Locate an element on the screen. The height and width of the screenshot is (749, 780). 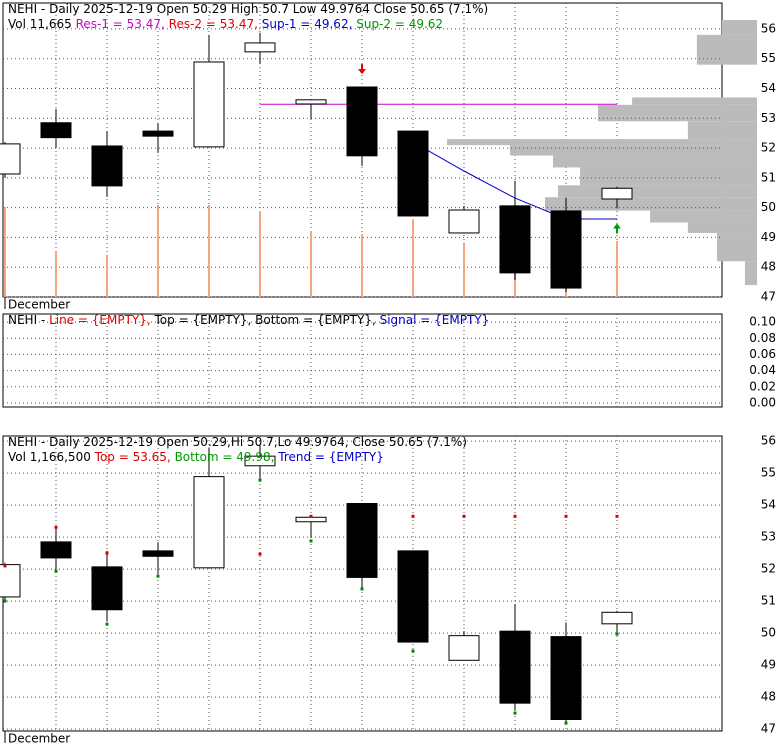
header-segment: Vol 11,665 is located at coordinates (42, 24).